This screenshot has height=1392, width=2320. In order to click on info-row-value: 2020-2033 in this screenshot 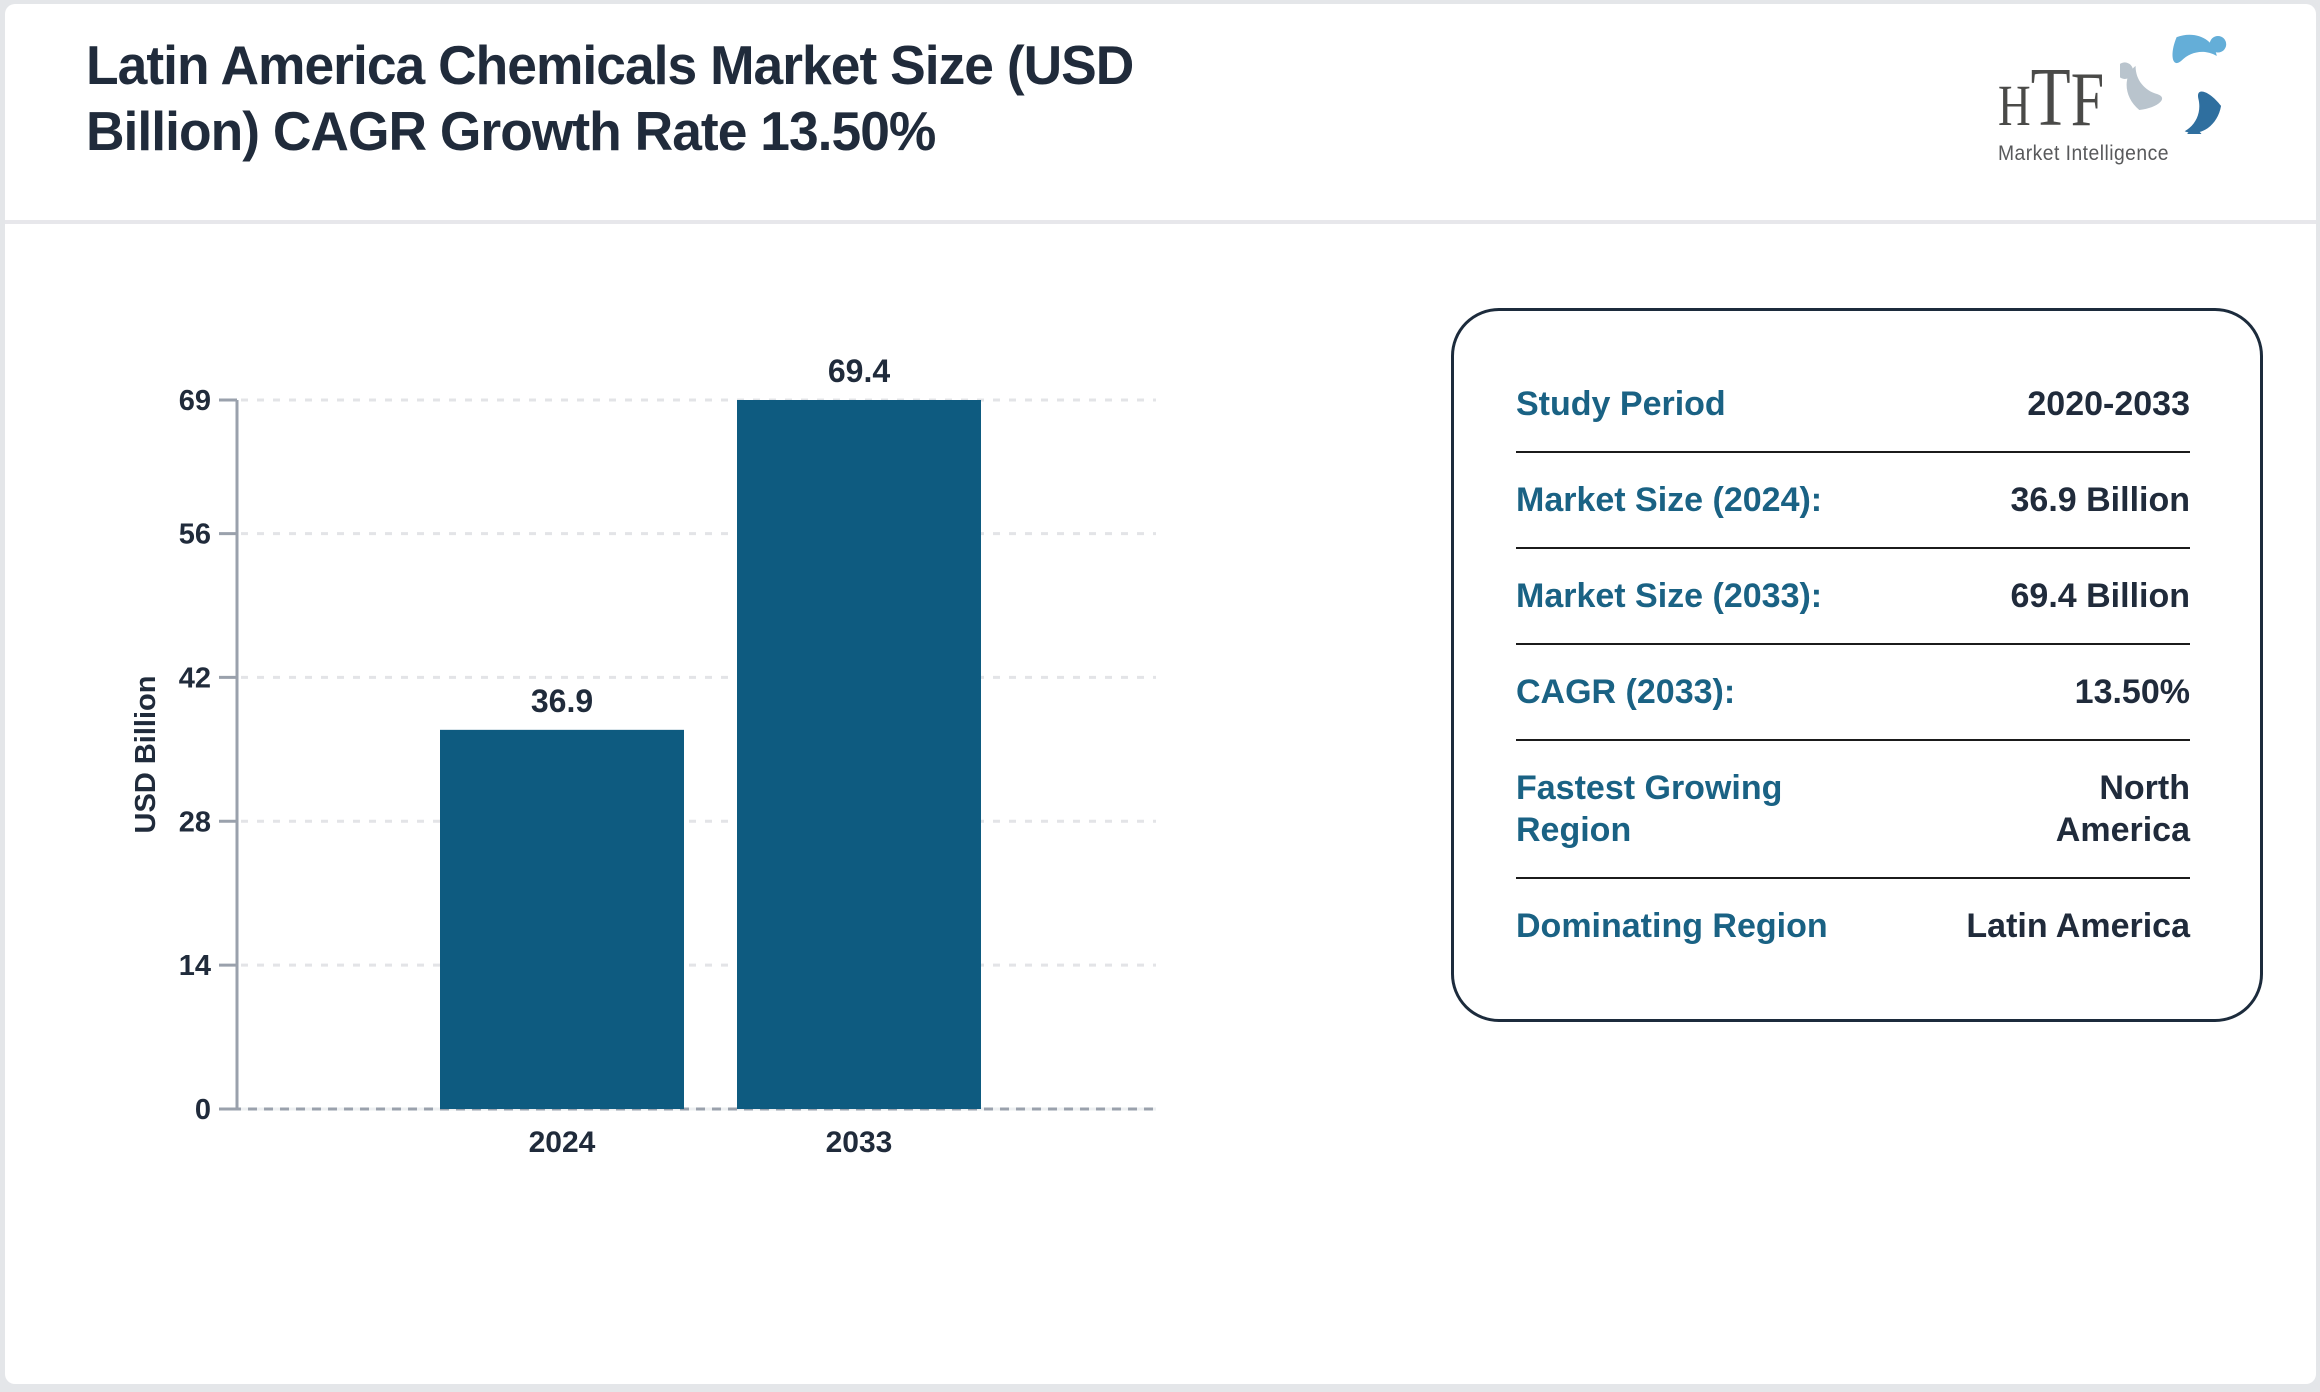, I will do `click(2108, 404)`.